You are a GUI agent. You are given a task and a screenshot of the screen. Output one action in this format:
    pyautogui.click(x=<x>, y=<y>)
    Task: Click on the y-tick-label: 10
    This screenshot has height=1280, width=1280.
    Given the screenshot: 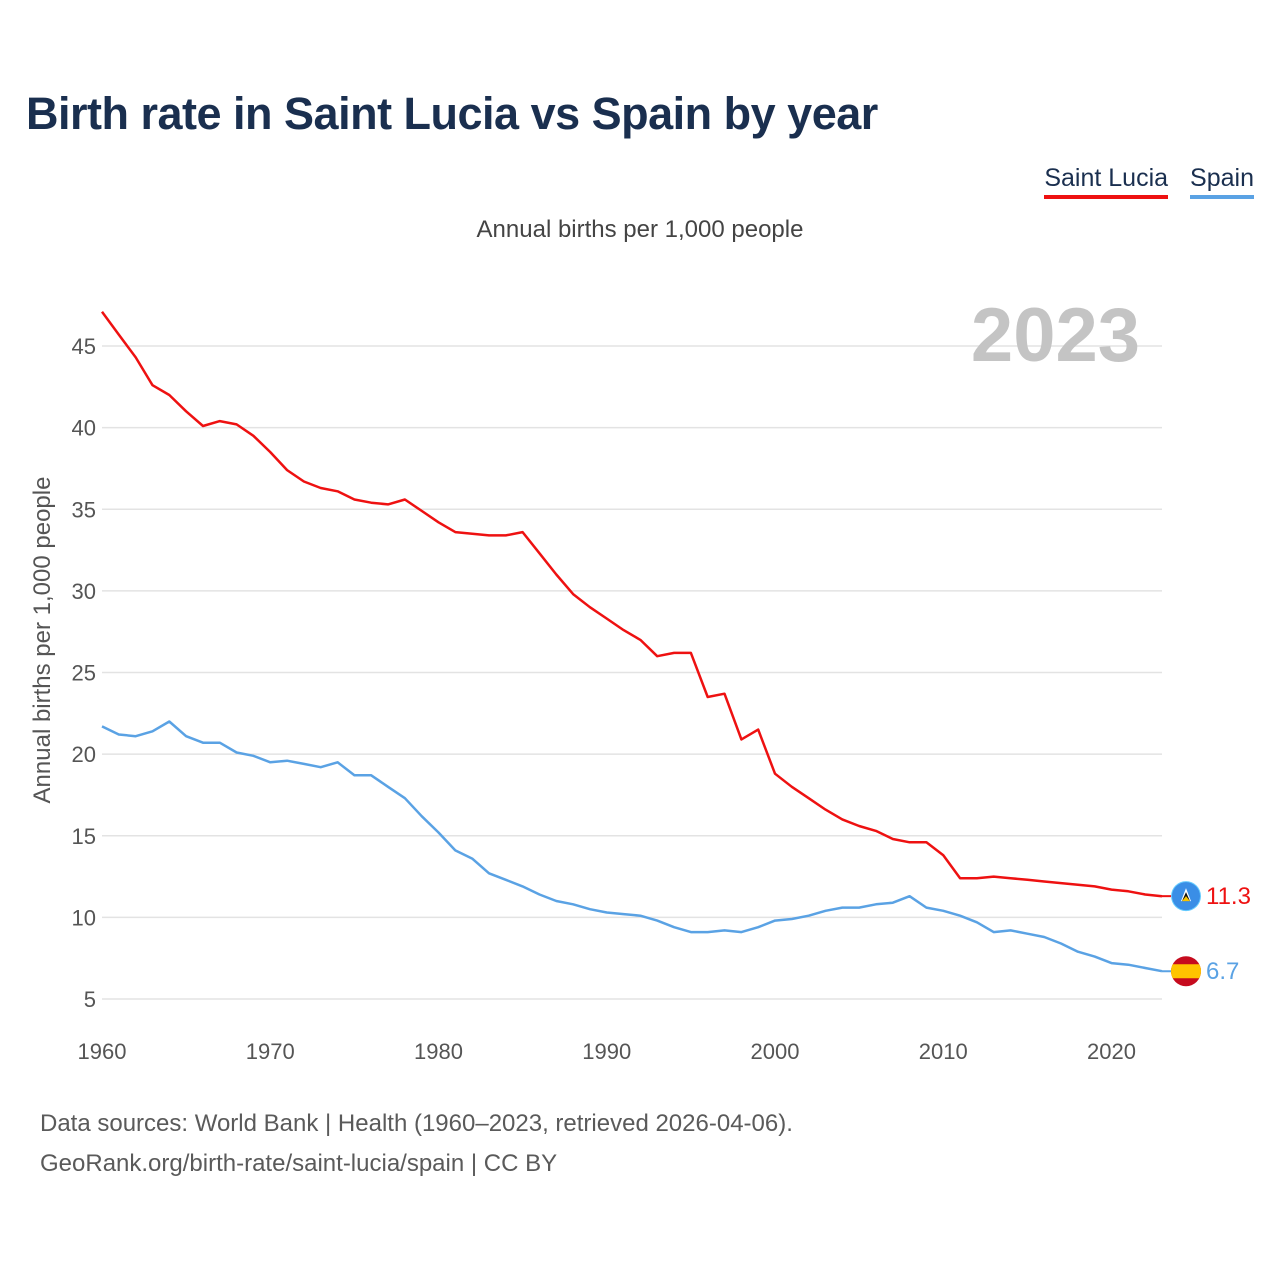 What is the action you would take?
    pyautogui.click(x=84, y=917)
    